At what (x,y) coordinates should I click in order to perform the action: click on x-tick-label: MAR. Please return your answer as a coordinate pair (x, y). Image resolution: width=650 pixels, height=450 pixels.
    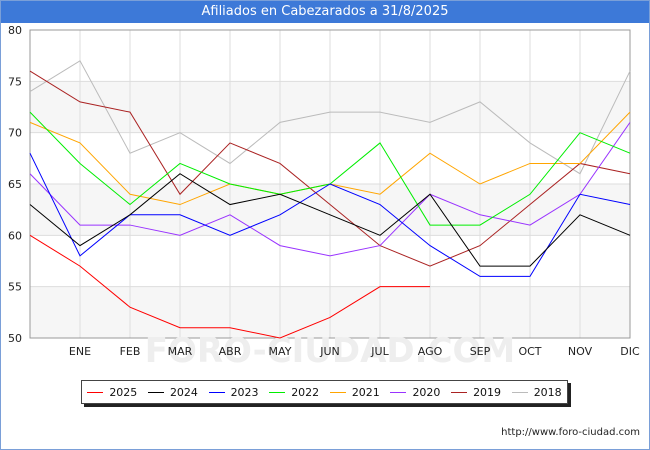
    Looking at the image, I should click on (180, 351).